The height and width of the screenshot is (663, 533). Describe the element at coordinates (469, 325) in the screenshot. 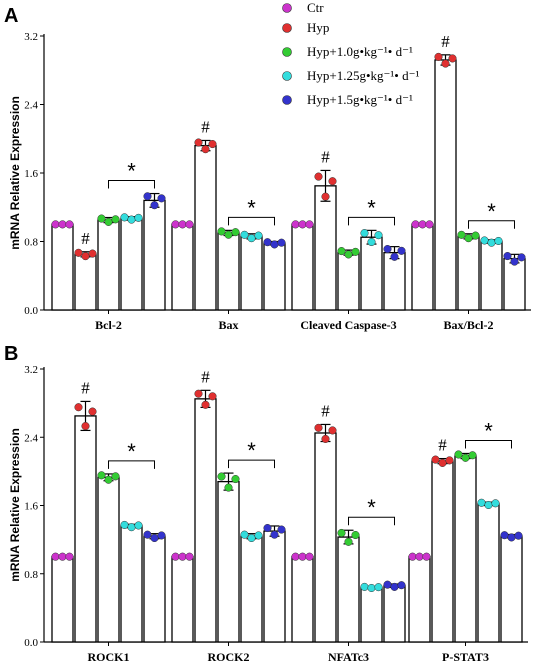

I see `category-label: Bax/Bcl-2` at that location.